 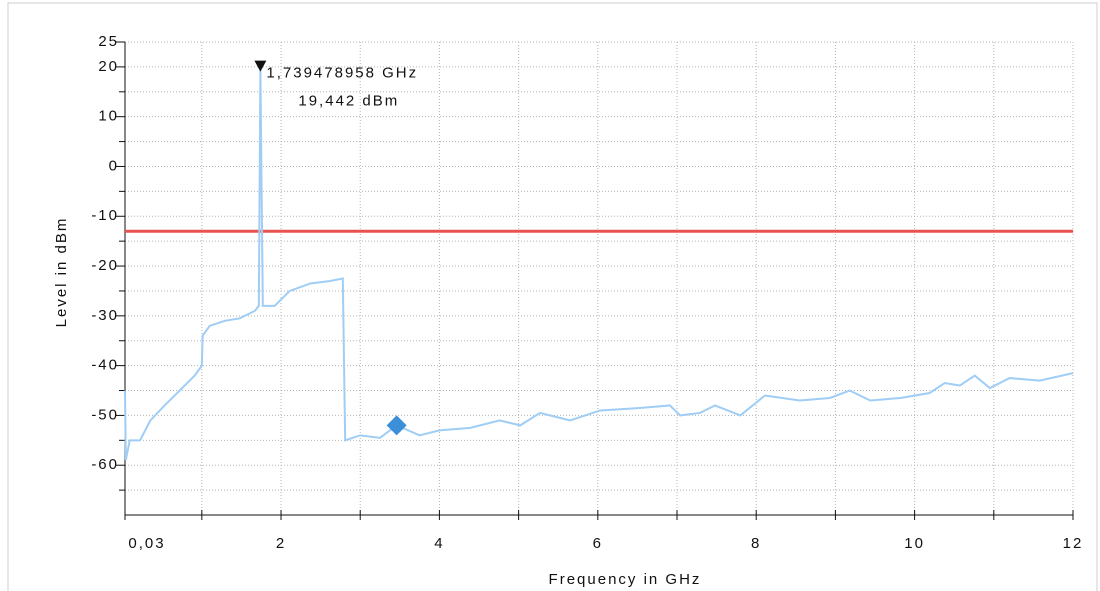 I want to click on y-tick-label: -10, so click(x=105, y=215).